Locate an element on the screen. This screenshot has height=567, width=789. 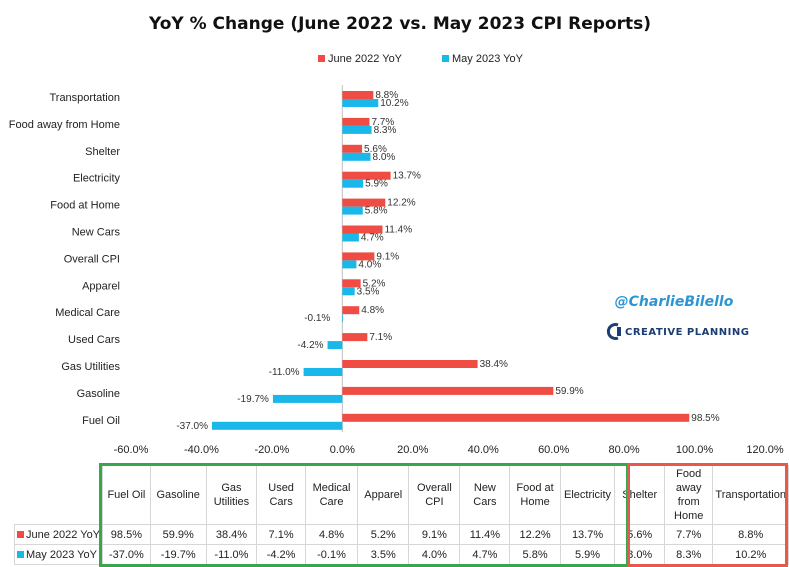
table-column-header: Used Cars is located at coordinates (281, 495).